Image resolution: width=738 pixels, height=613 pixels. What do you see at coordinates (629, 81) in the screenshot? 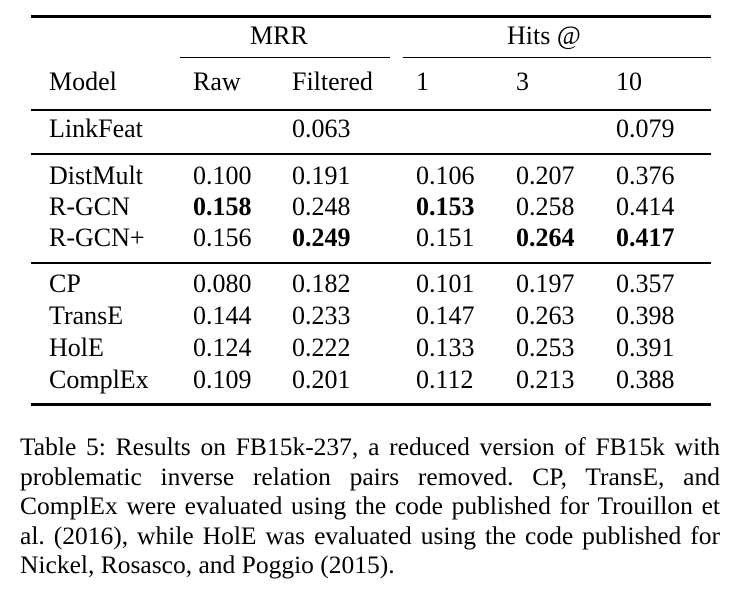
I see `column-header-hits-10: 10` at bounding box center [629, 81].